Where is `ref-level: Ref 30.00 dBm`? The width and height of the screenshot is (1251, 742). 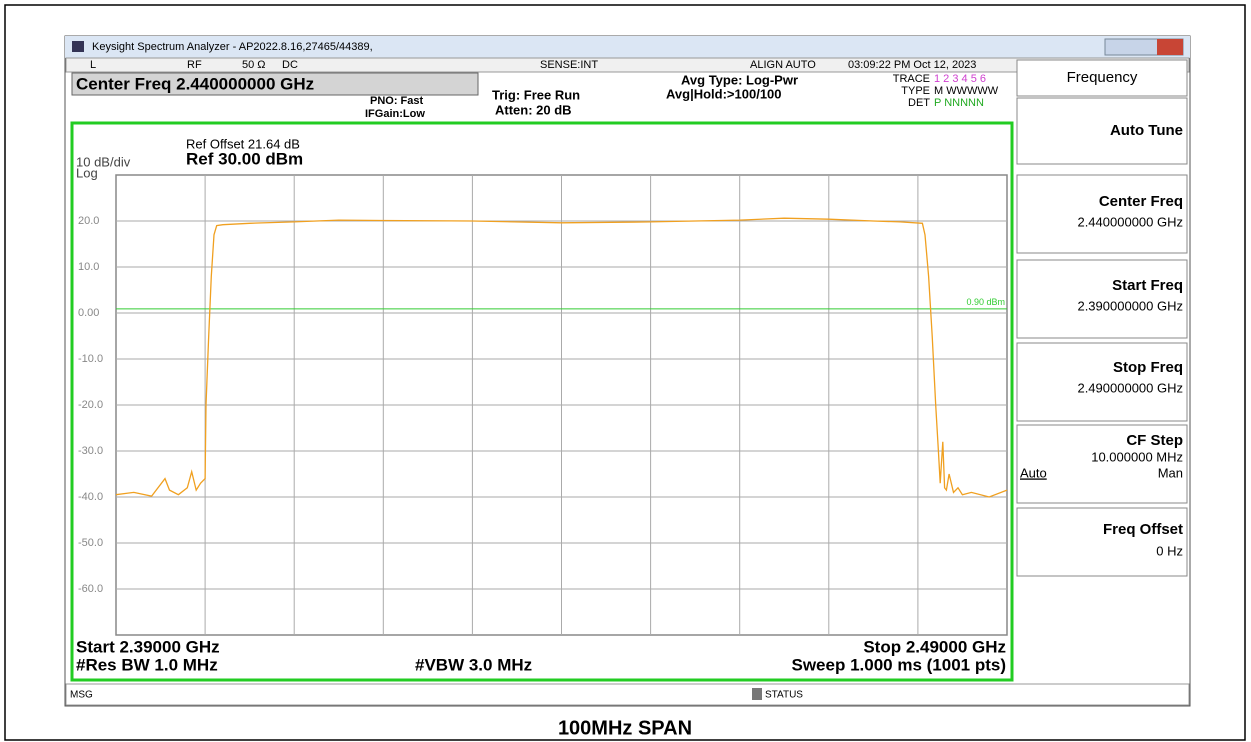
ref-level: Ref 30.00 dBm is located at coordinates (244, 158).